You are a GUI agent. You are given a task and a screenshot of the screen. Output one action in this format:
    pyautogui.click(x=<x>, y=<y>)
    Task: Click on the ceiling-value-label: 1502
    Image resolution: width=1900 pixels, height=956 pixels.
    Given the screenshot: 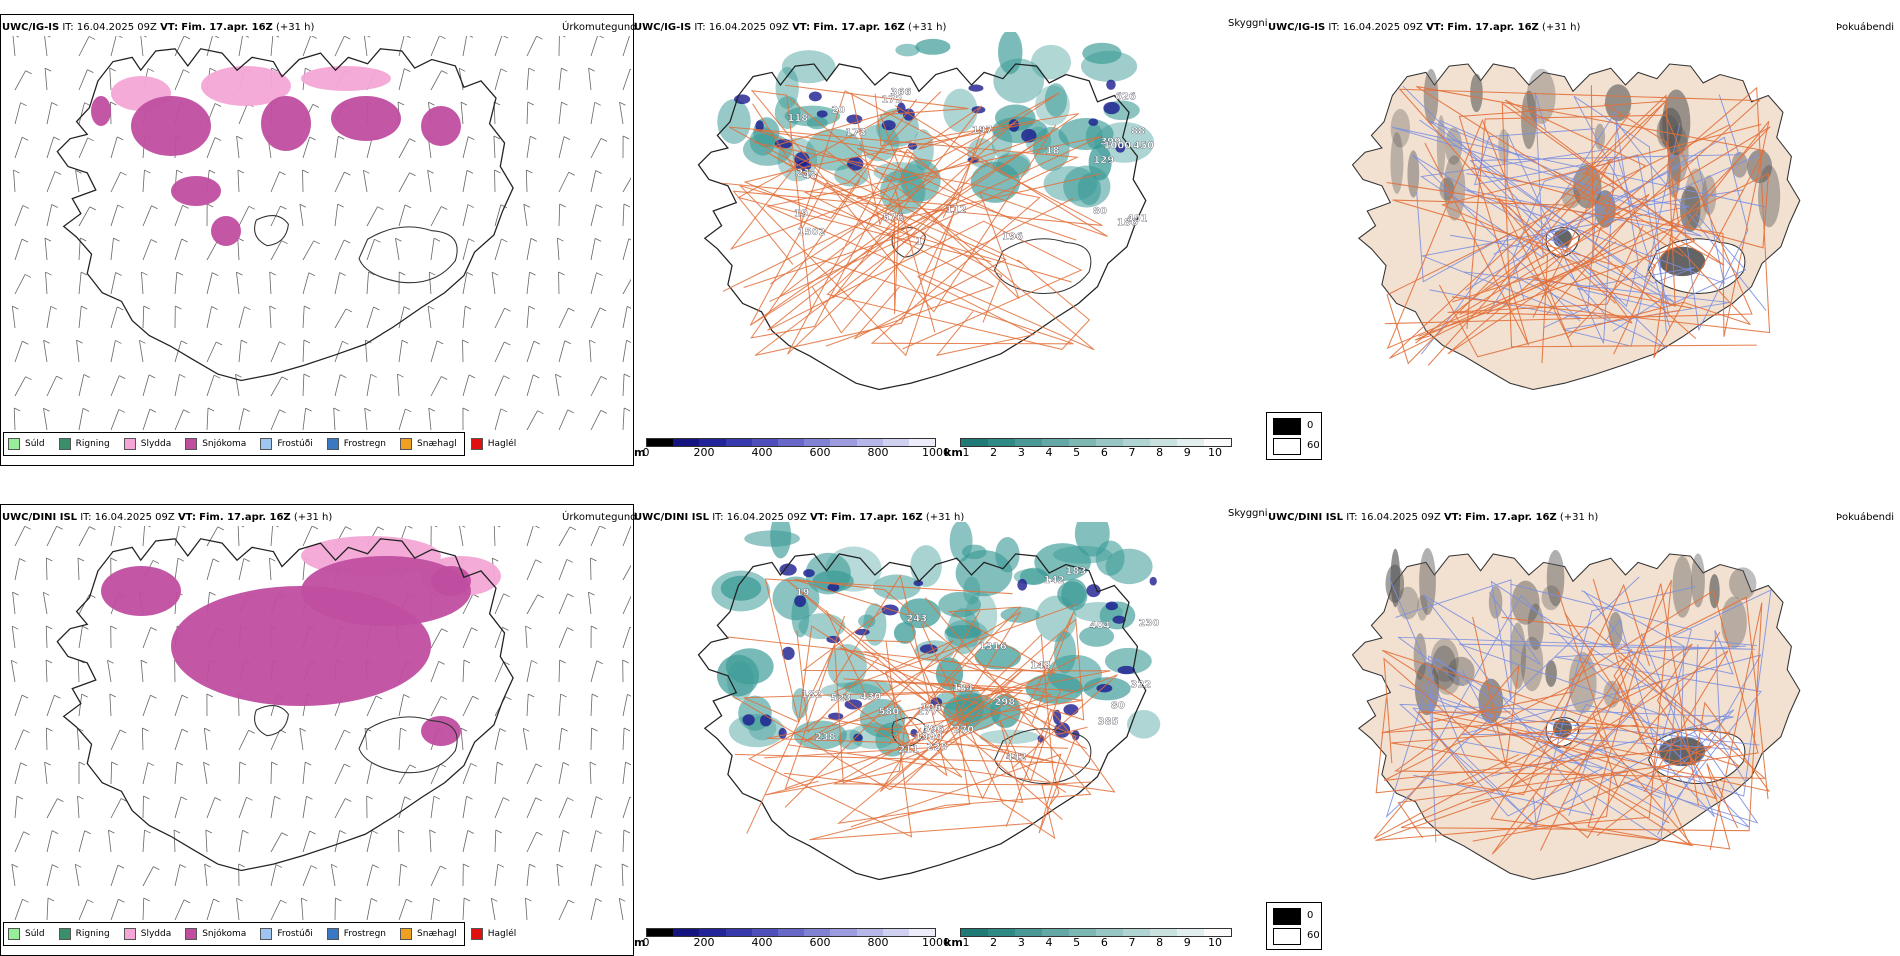 What is the action you would take?
    pyautogui.click(x=812, y=232)
    